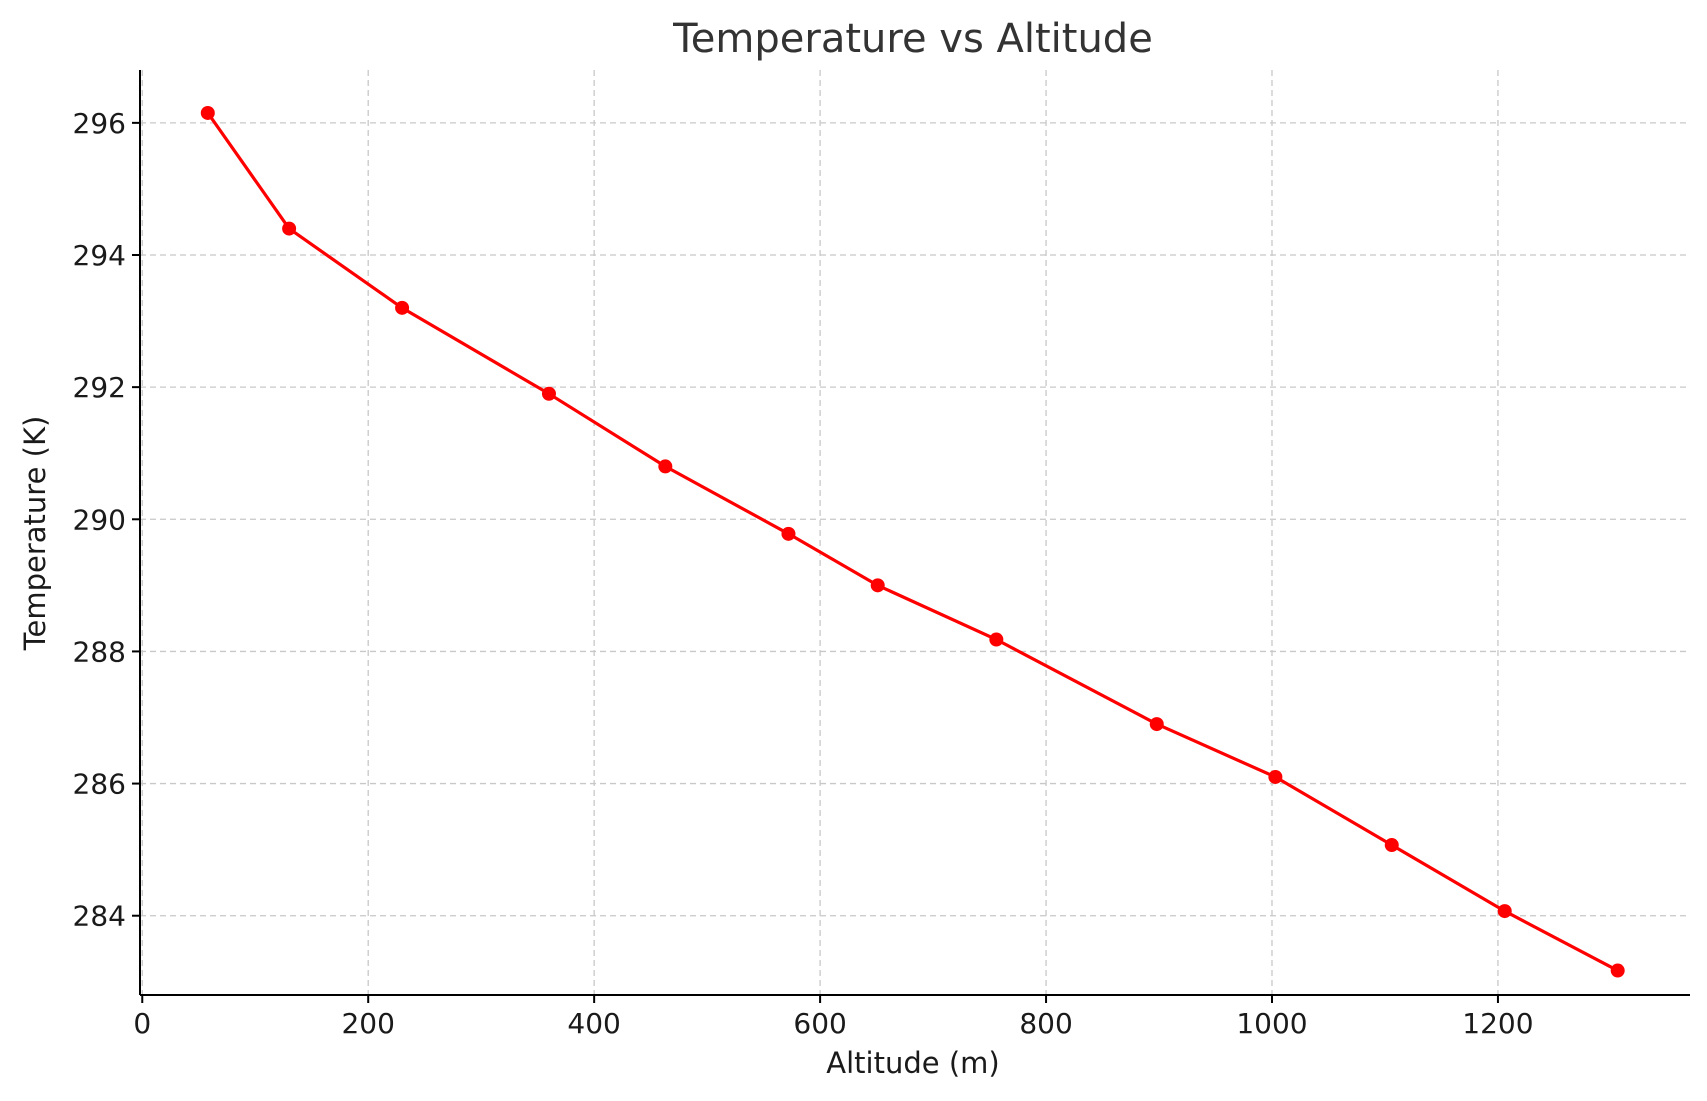 This screenshot has width=1707, height=1101. Describe the element at coordinates (99, 519) in the screenshot. I see `y-tick-label: 290` at that location.